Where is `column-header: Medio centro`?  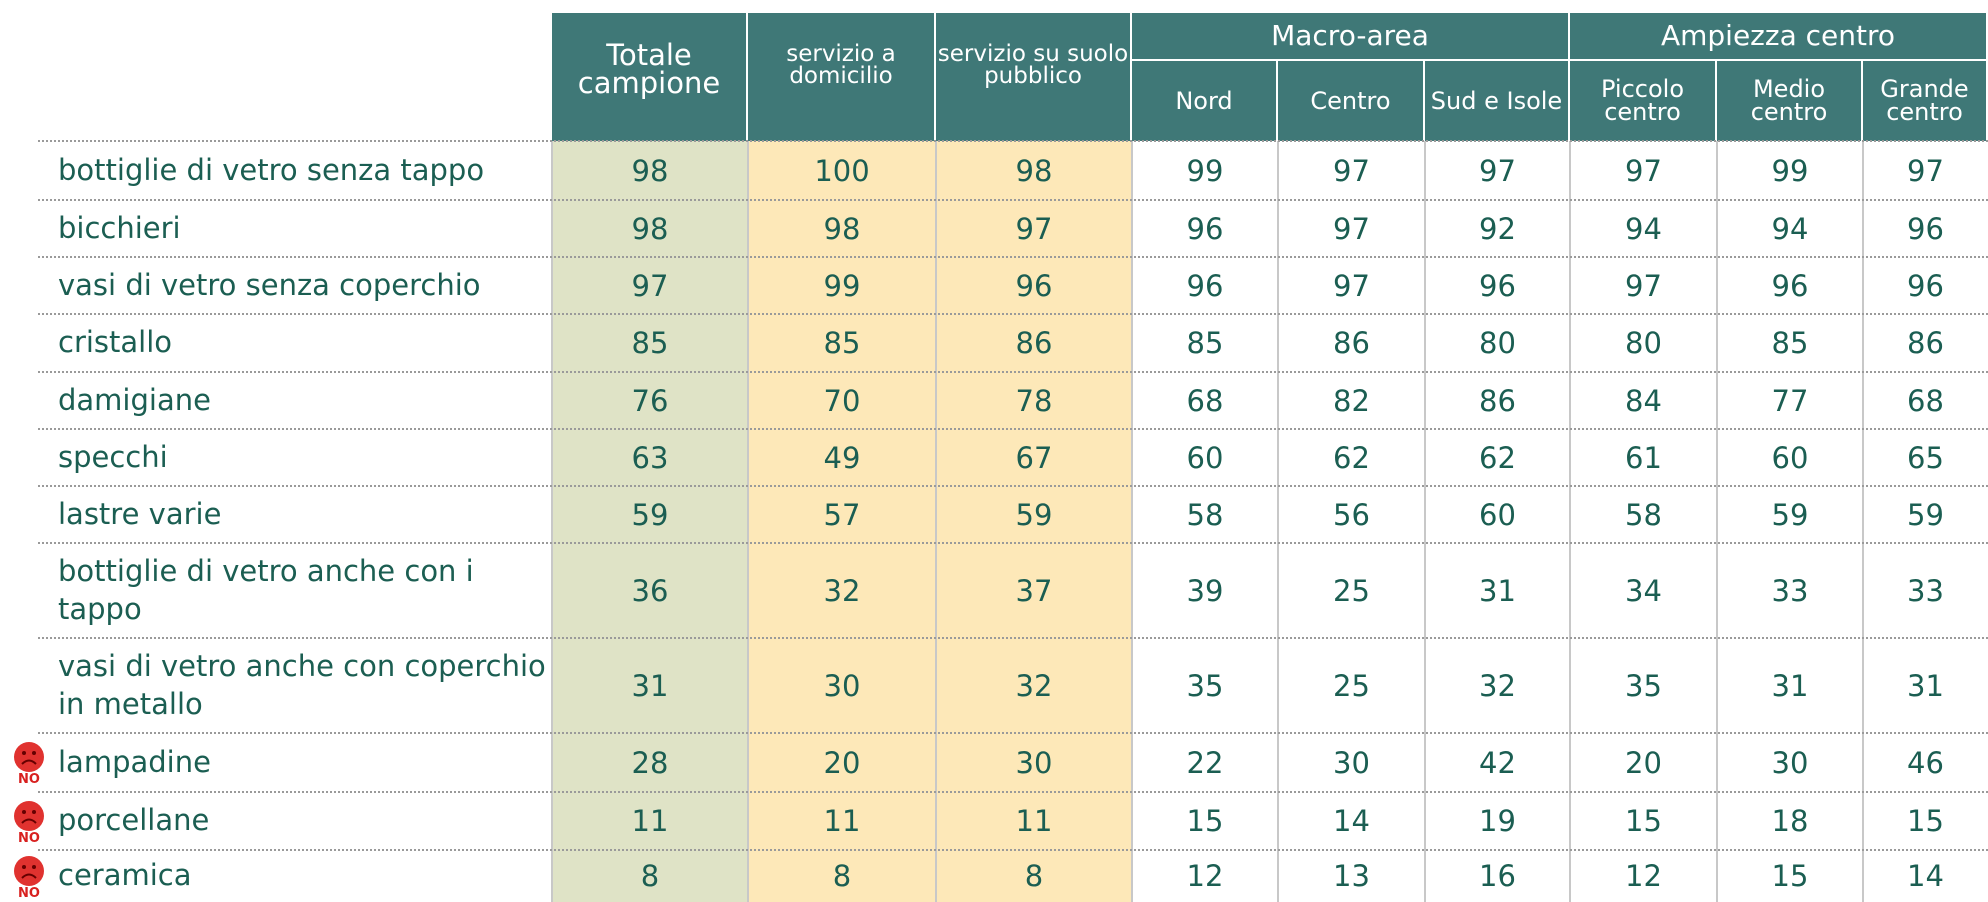 column-header: Medio centro is located at coordinates (1790, 101).